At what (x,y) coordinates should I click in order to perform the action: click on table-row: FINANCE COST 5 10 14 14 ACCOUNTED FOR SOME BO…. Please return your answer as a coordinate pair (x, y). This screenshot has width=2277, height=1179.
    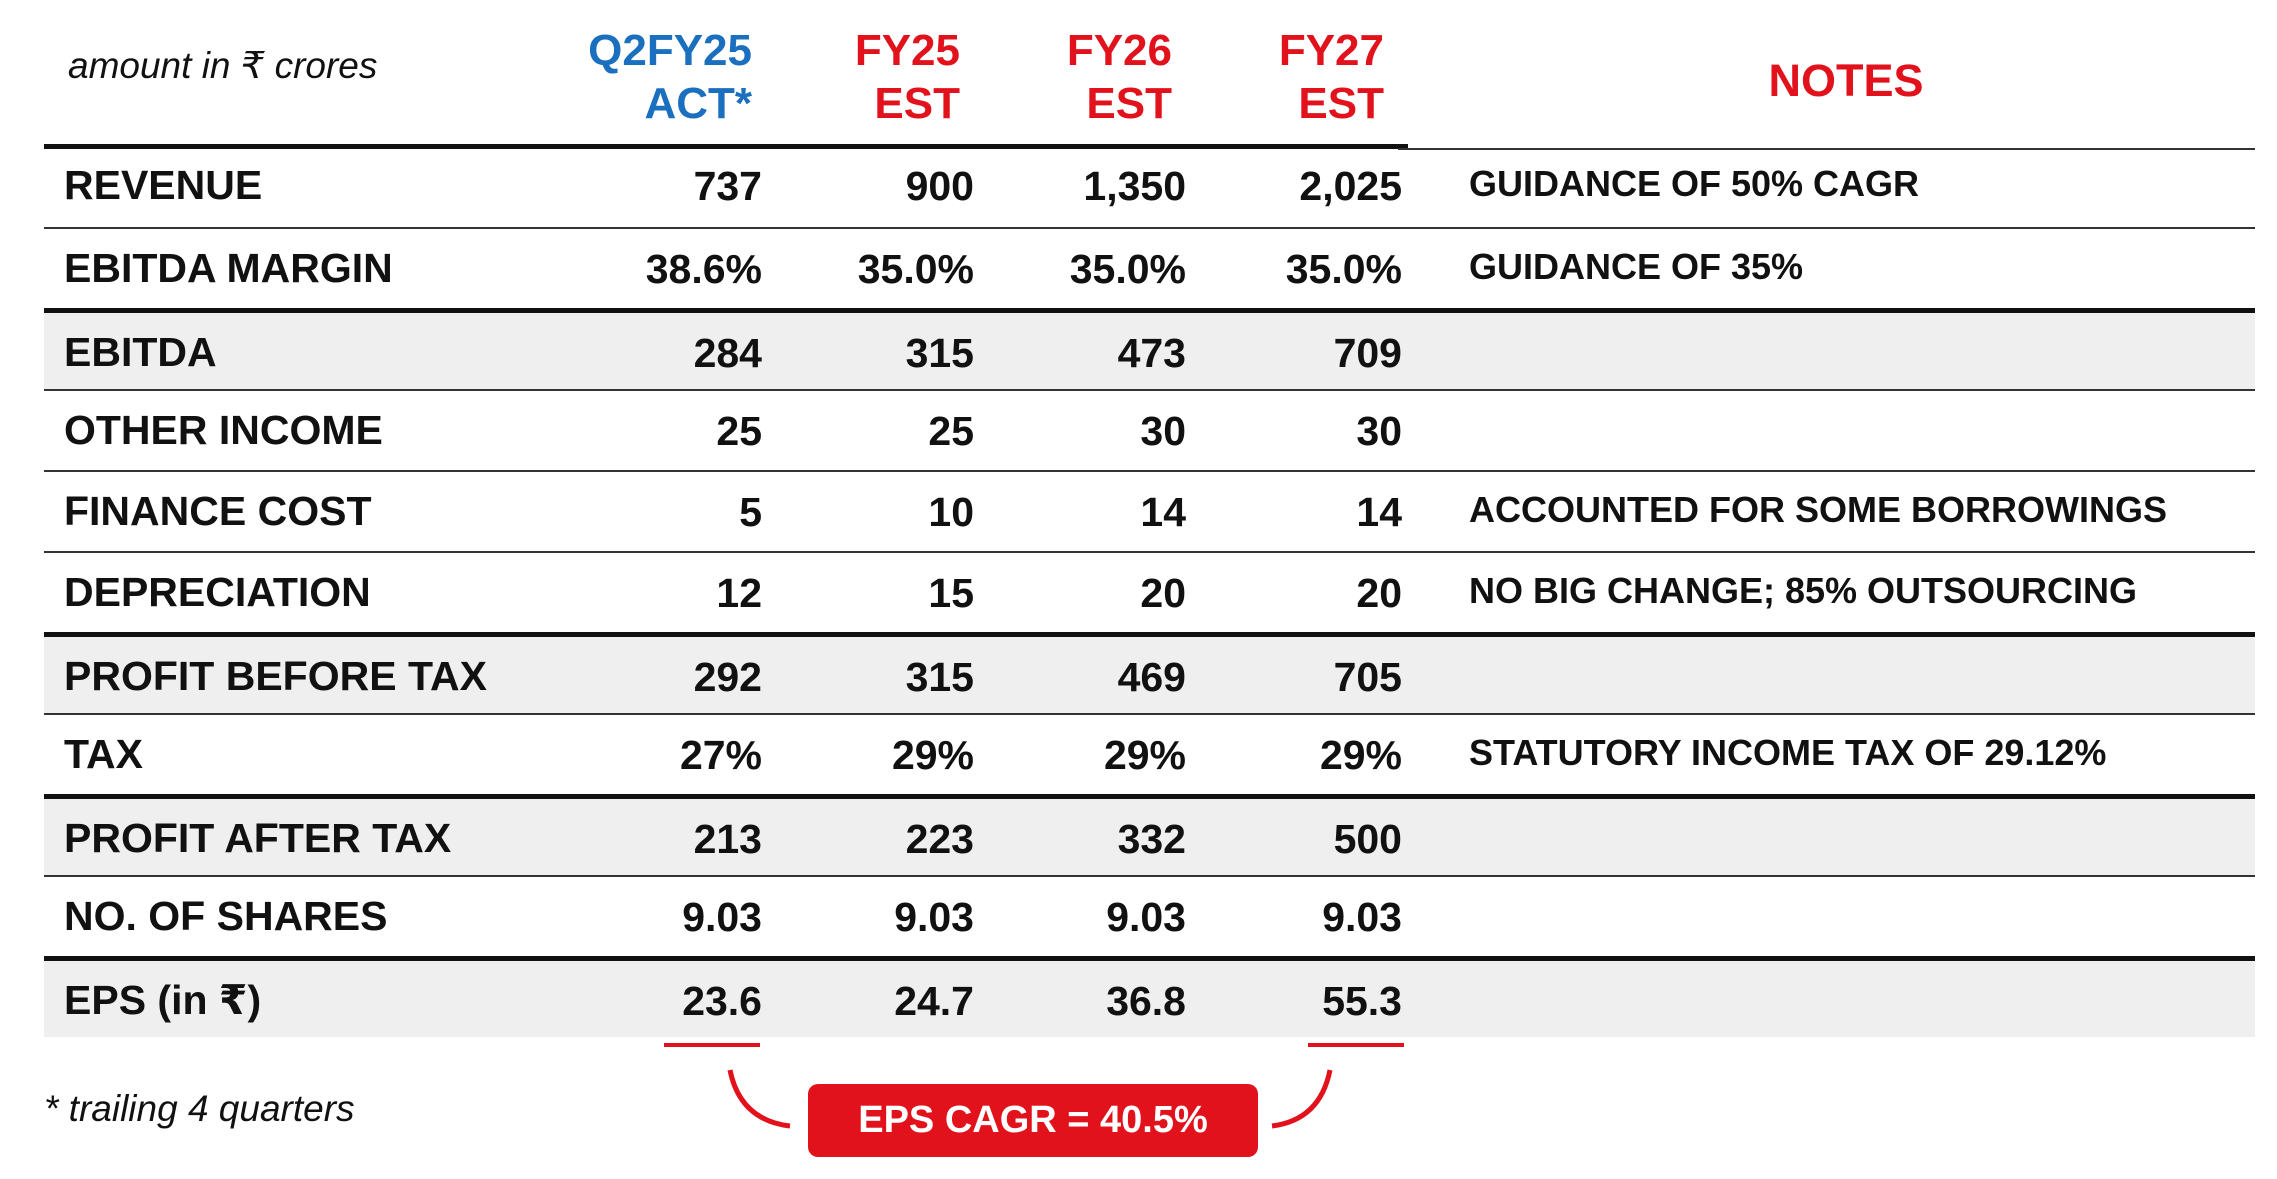
    Looking at the image, I should click on (1149, 510).